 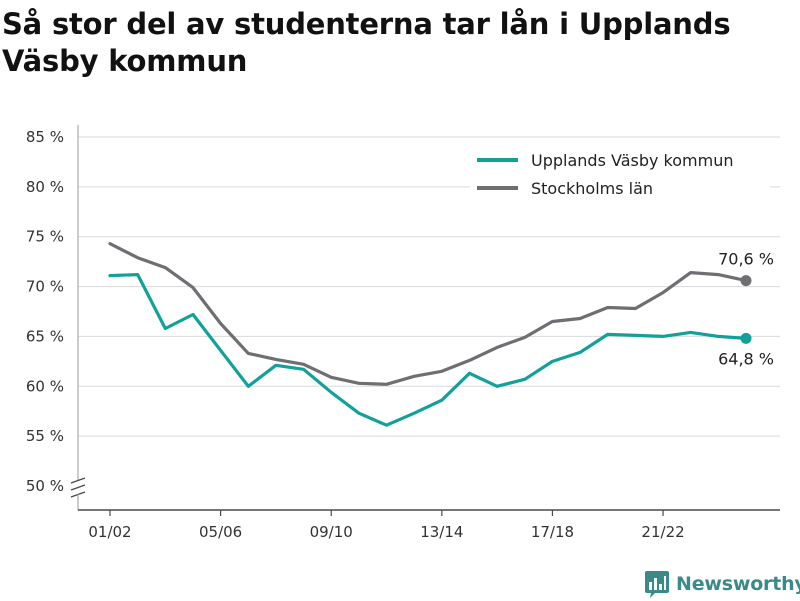 I want to click on x-tick-label: 21/22, so click(x=662, y=532).